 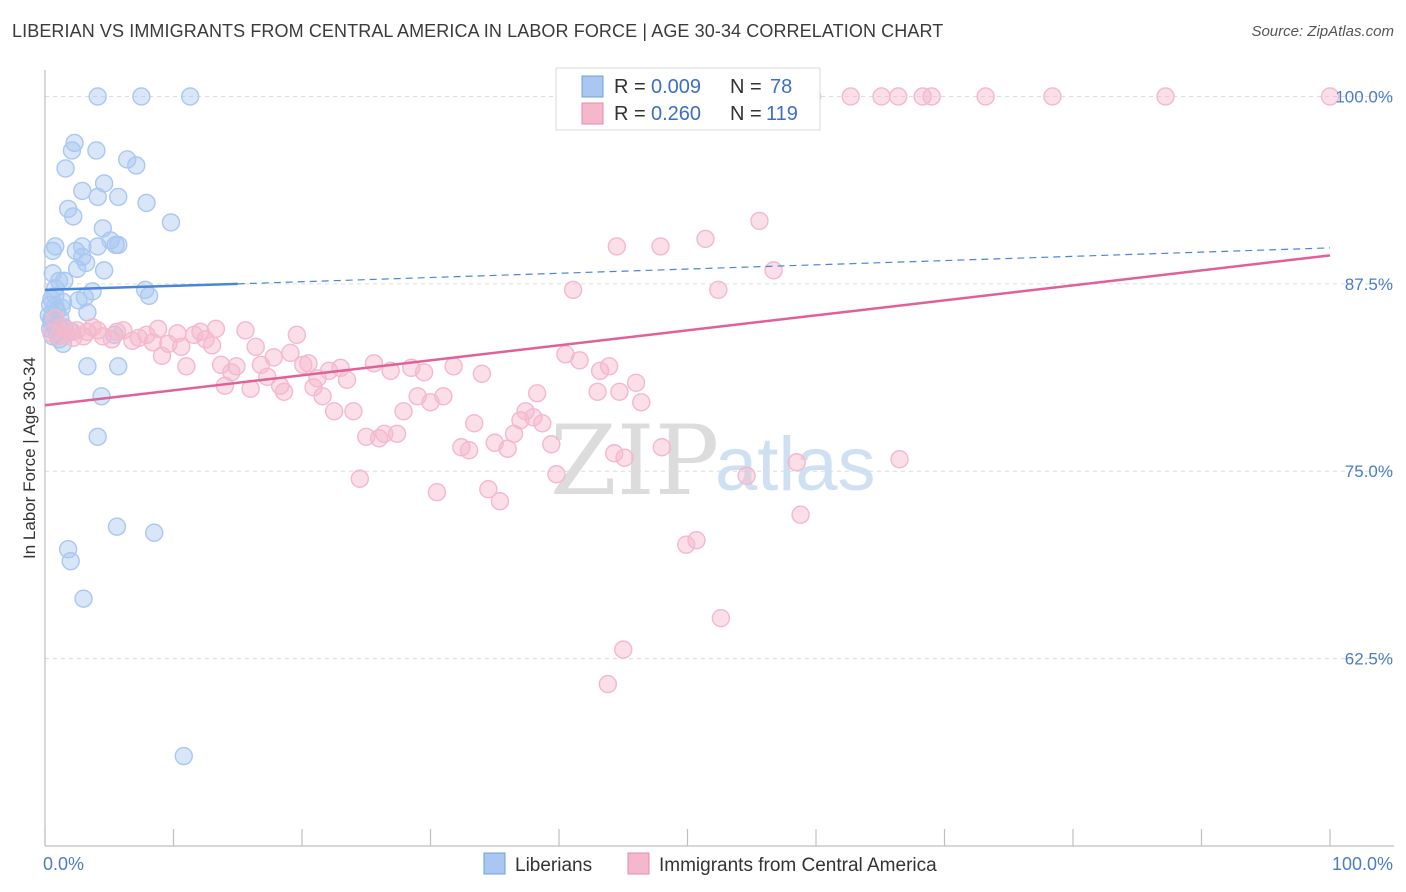 I want to click on watermark-zip: ZIP, so click(x=634, y=461).